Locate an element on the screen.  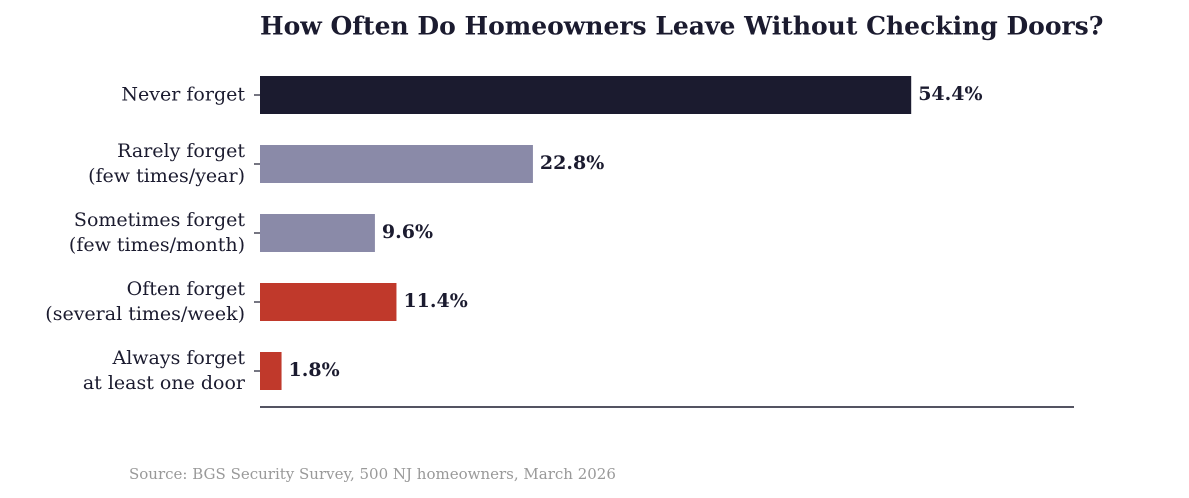
value-label: 9.6% is located at coordinates (407, 232).